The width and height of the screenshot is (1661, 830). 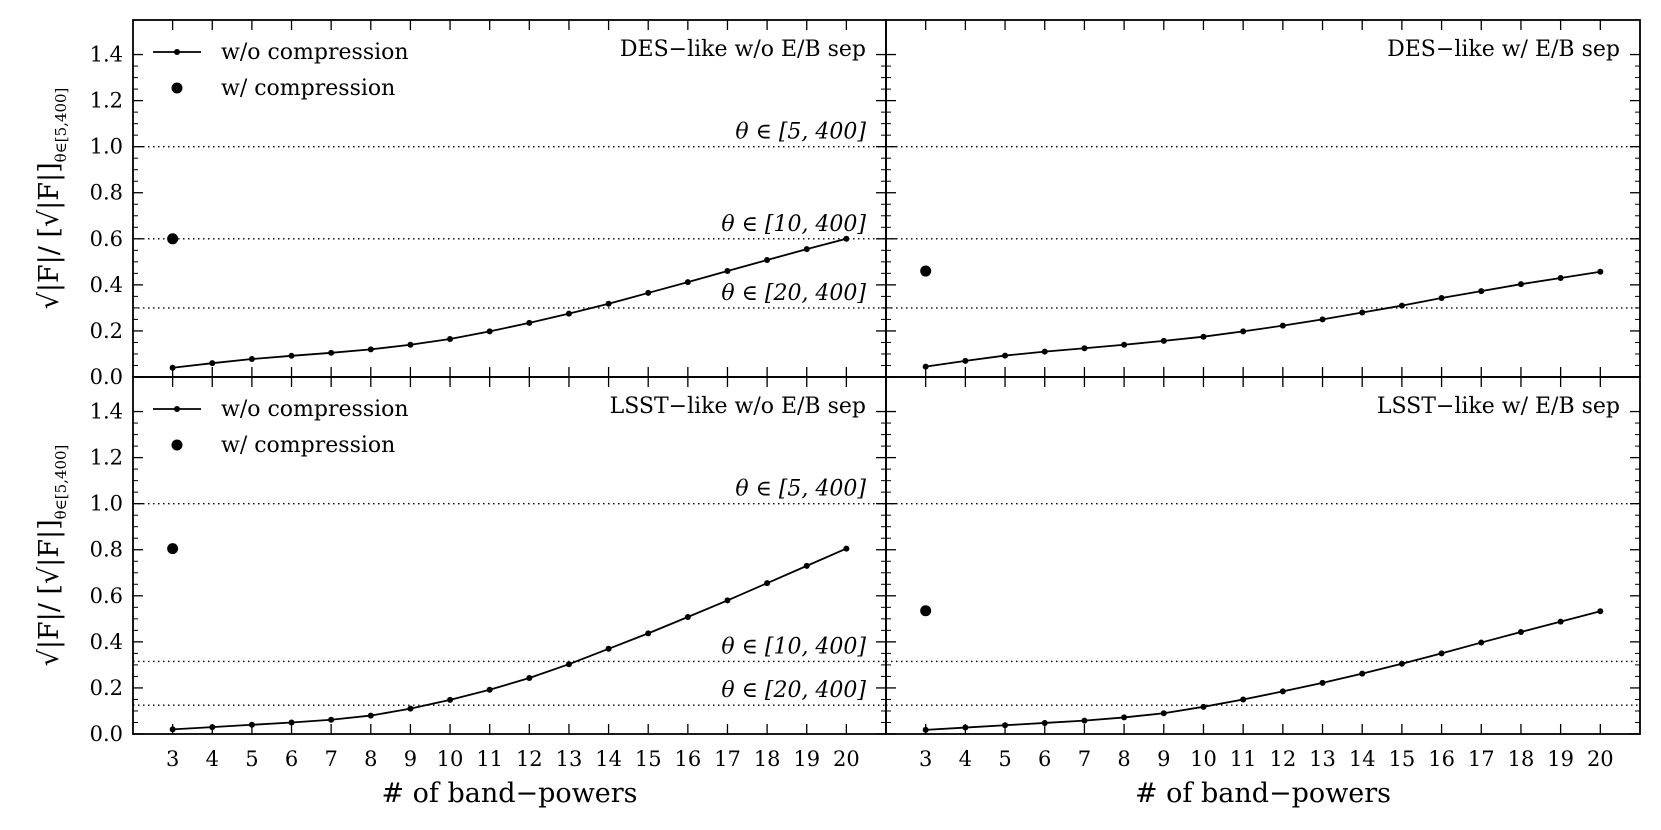 I want to click on panel-title: DES−like w/o E/B sep, so click(x=743, y=49).